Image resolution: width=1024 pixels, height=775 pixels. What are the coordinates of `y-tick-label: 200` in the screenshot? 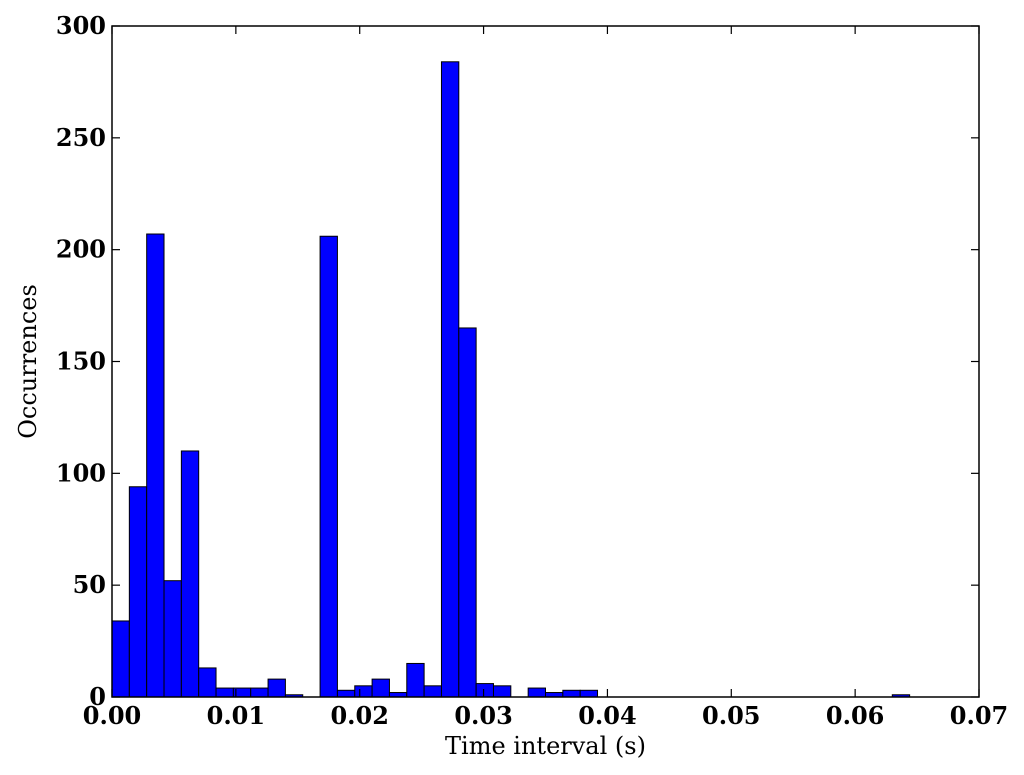 It's located at (81, 249).